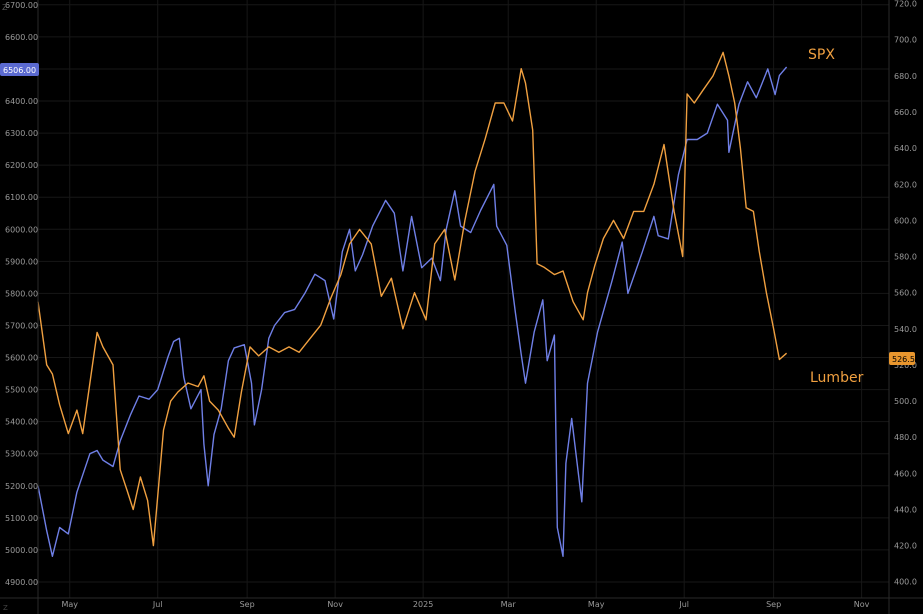 The image size is (923, 614). What do you see at coordinates (461, 603) in the screenshot?
I see `time-axis: May Jul Sep Nov 2025 Mar May Jul Sep Nov` at bounding box center [461, 603].